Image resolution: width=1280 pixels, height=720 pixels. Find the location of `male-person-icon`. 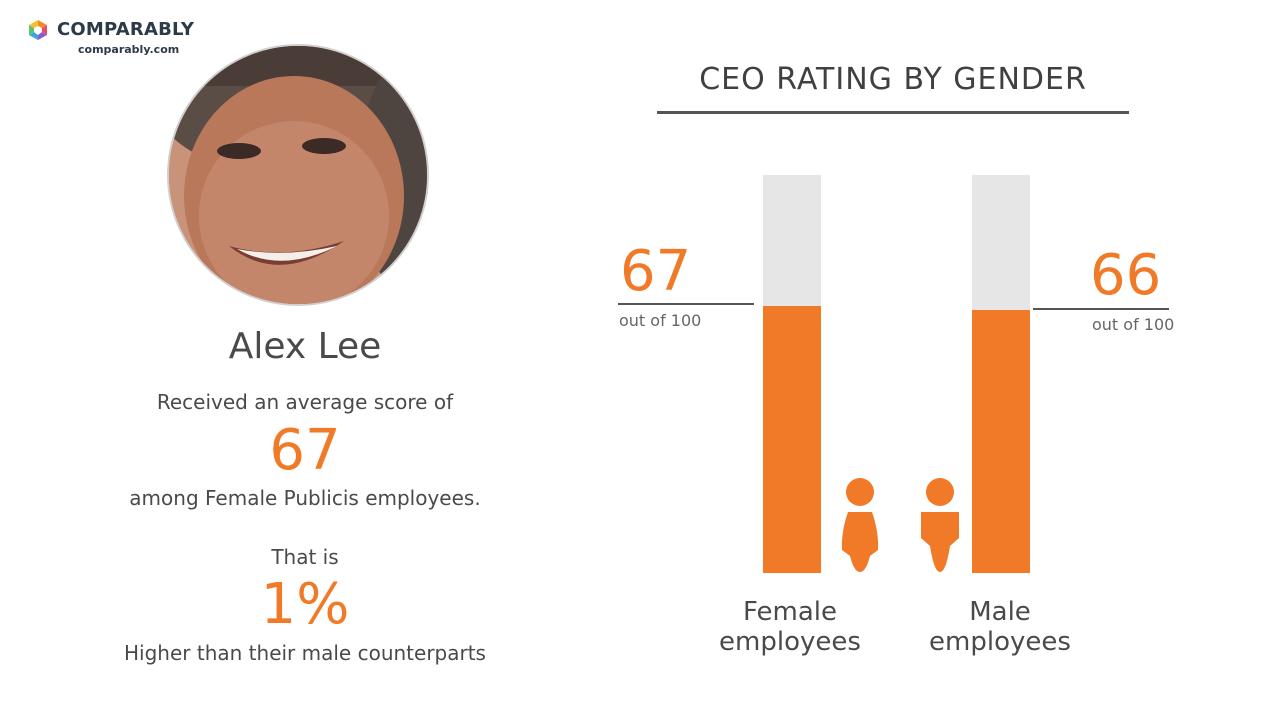

male-person-icon is located at coordinates (940, 525).